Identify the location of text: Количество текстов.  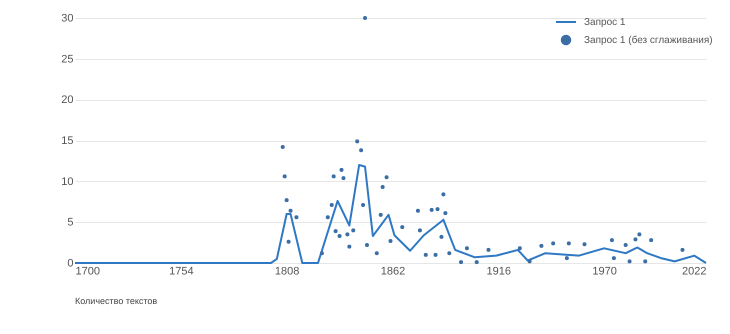
(116, 301).